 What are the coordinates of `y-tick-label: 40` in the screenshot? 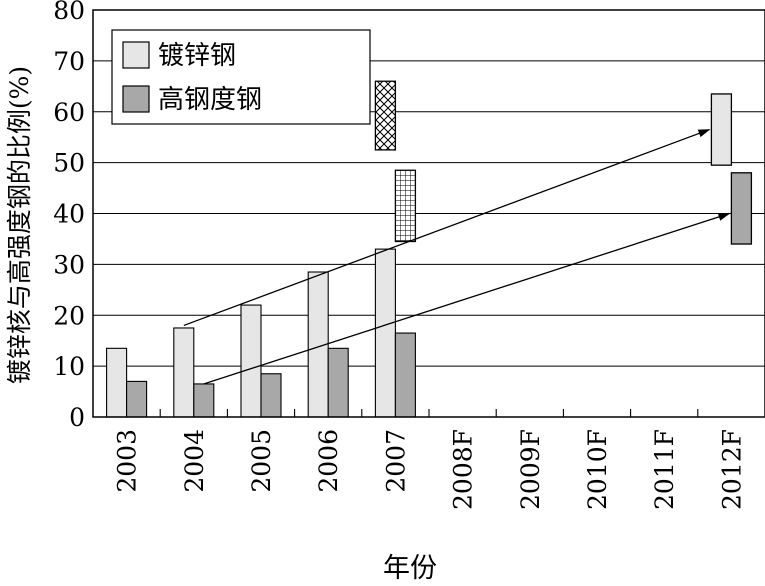 It's located at (69, 214).